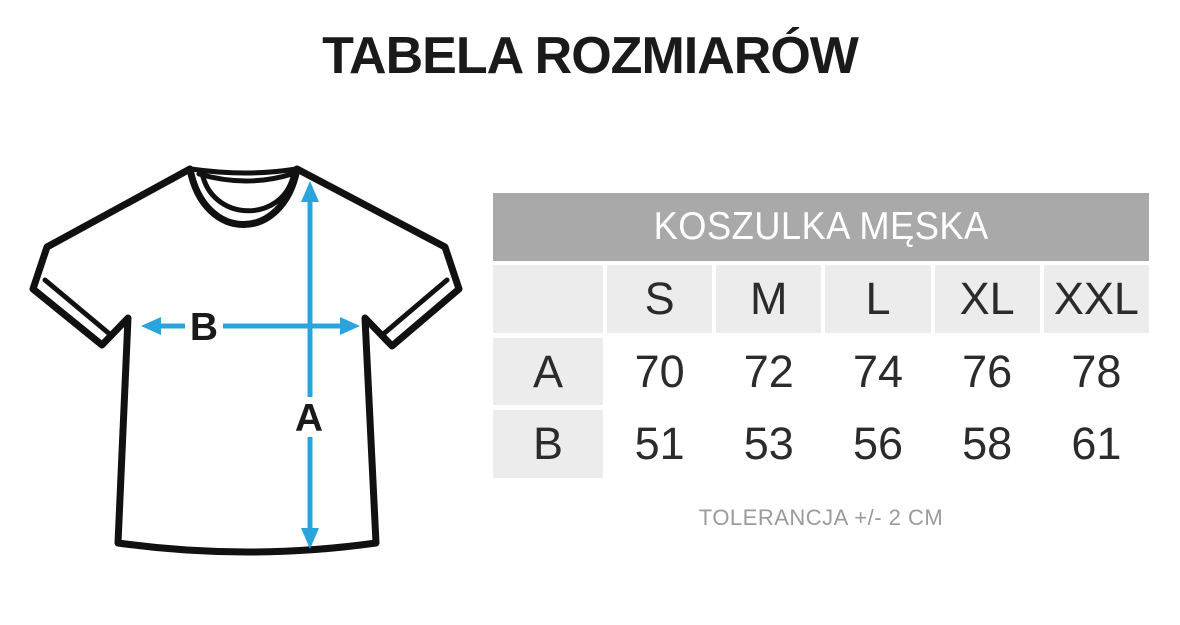 The image size is (1180, 625). Describe the element at coordinates (243, 171) in the screenshot. I see `collar-top-line` at that location.